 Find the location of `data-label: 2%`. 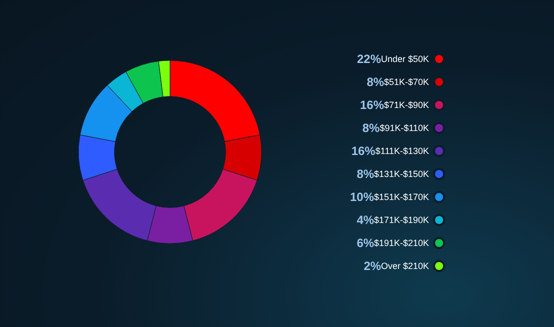

data-label: 2% is located at coordinates (373, 266).